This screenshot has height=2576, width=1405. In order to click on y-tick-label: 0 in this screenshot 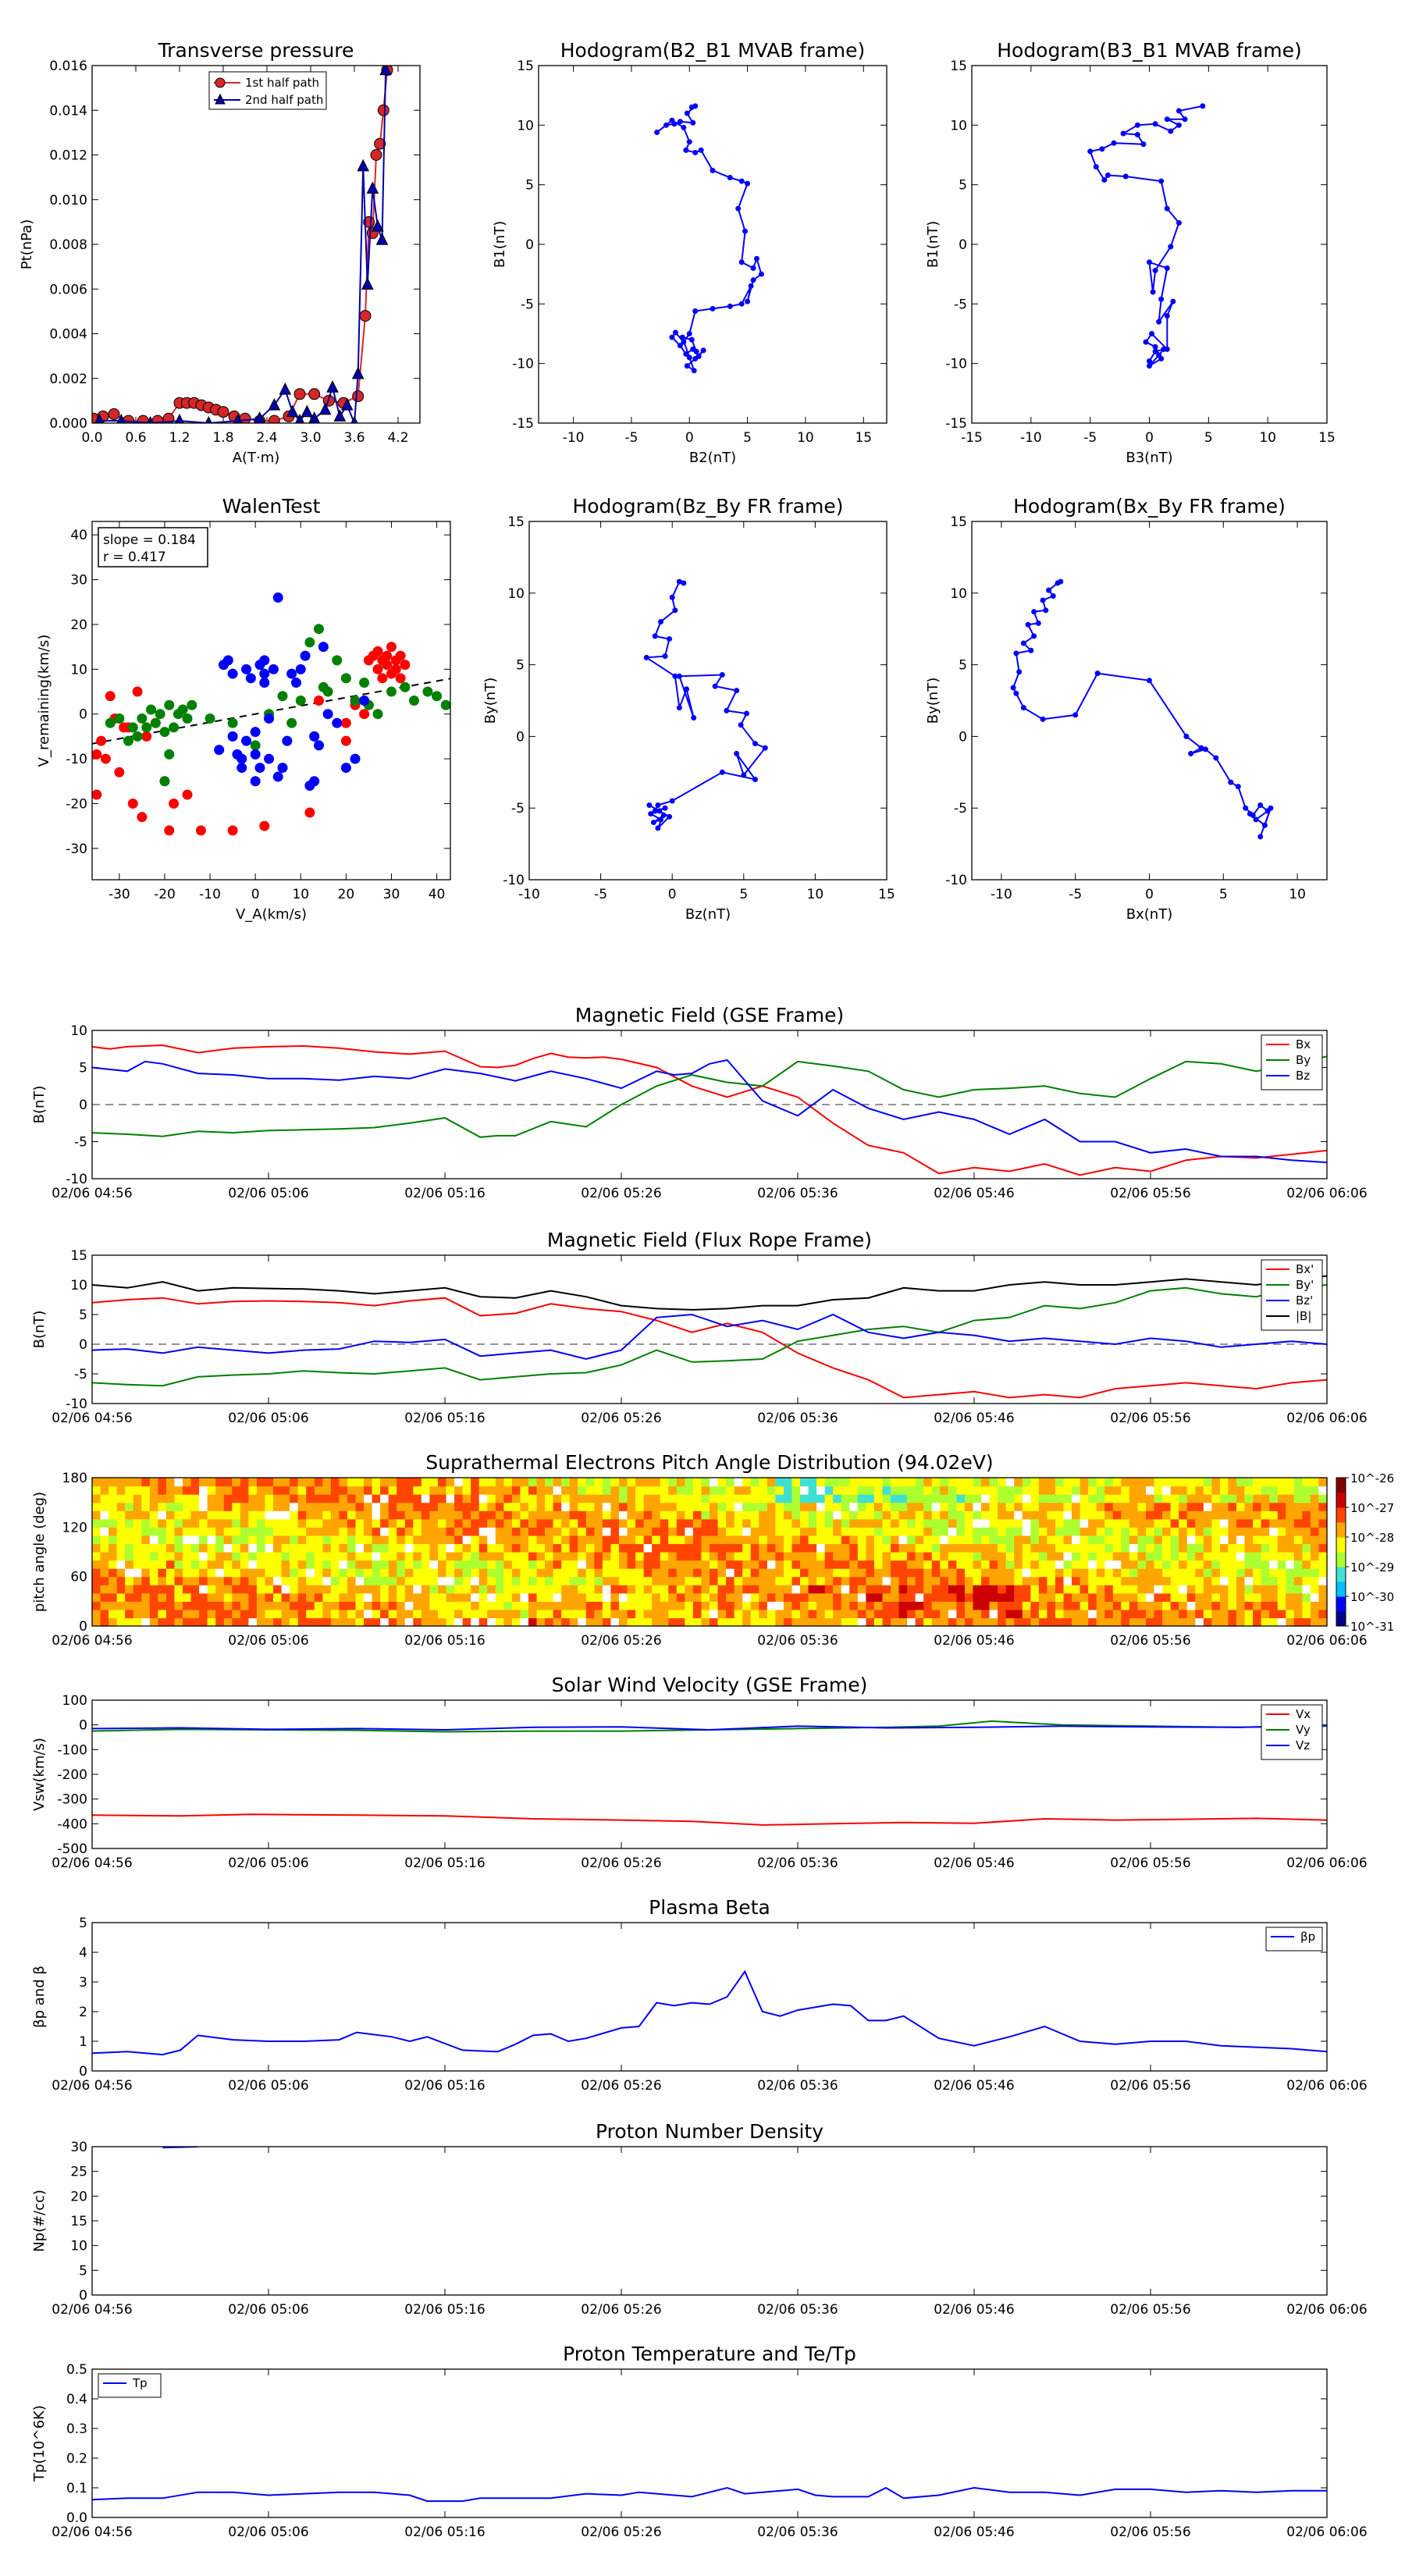, I will do `click(83, 1105)`.